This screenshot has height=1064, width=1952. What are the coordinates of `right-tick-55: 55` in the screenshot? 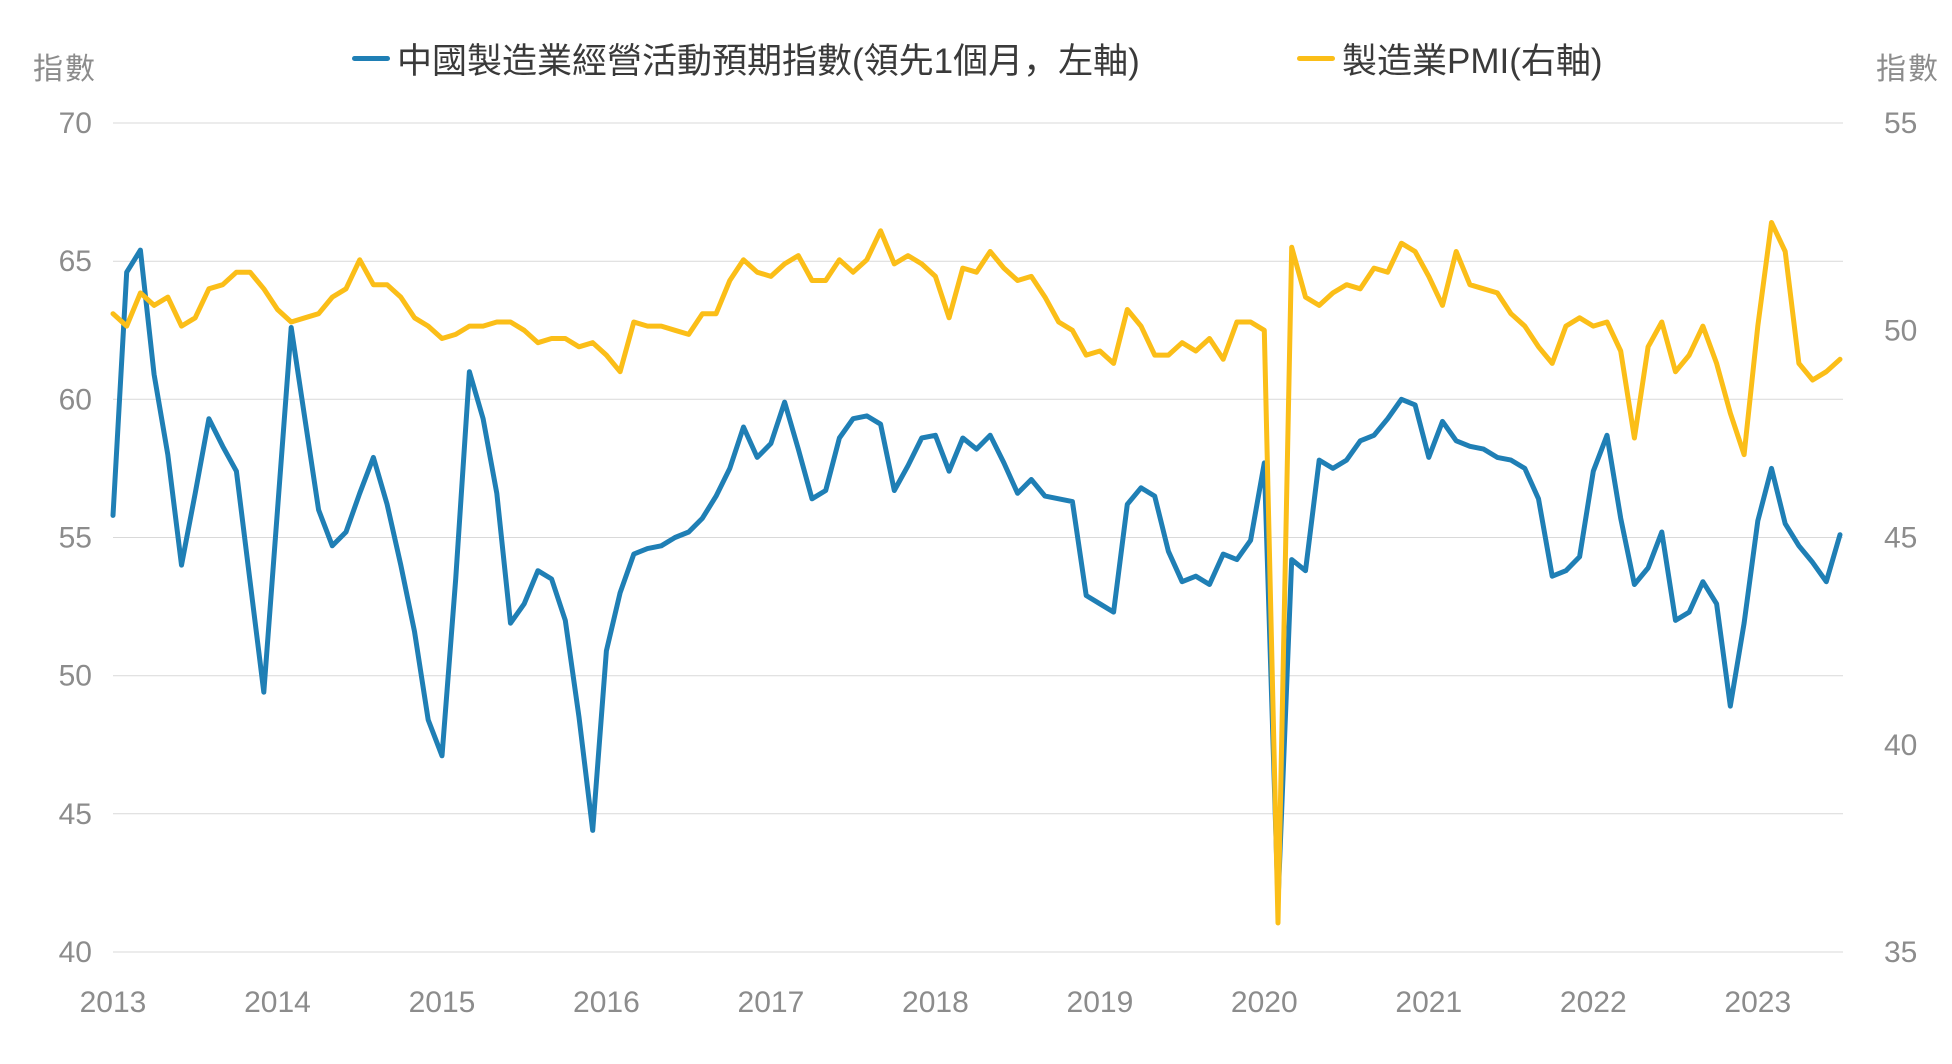 It's located at (1900, 123).